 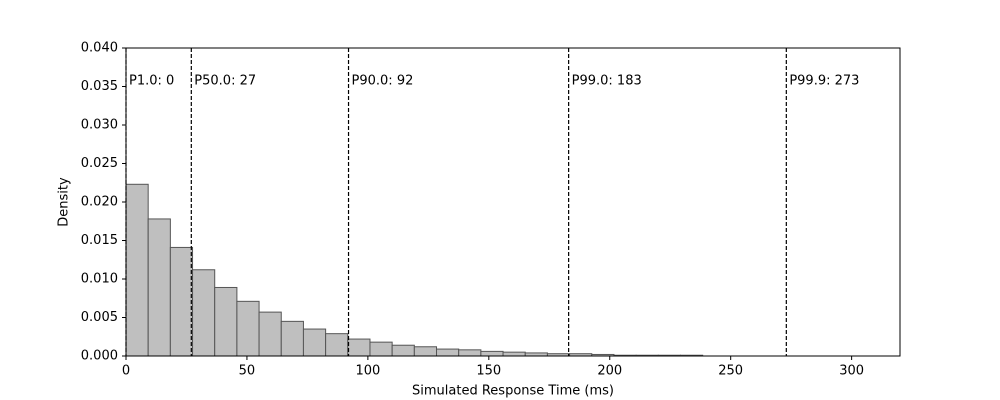 What do you see at coordinates (367, 371) in the screenshot?
I see `x-tick-label: 100` at bounding box center [367, 371].